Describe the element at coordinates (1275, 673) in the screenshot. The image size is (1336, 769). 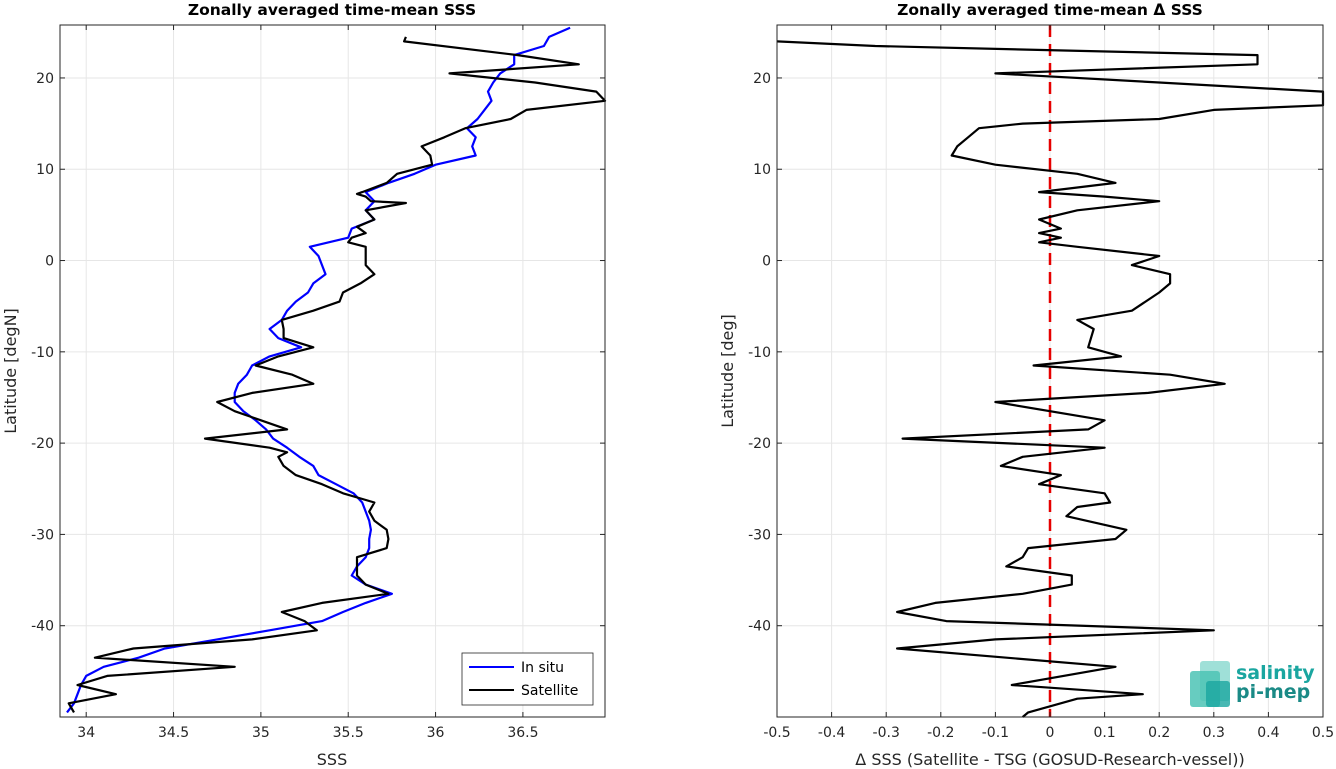
I see `logo-text-salinity: salinity` at that location.